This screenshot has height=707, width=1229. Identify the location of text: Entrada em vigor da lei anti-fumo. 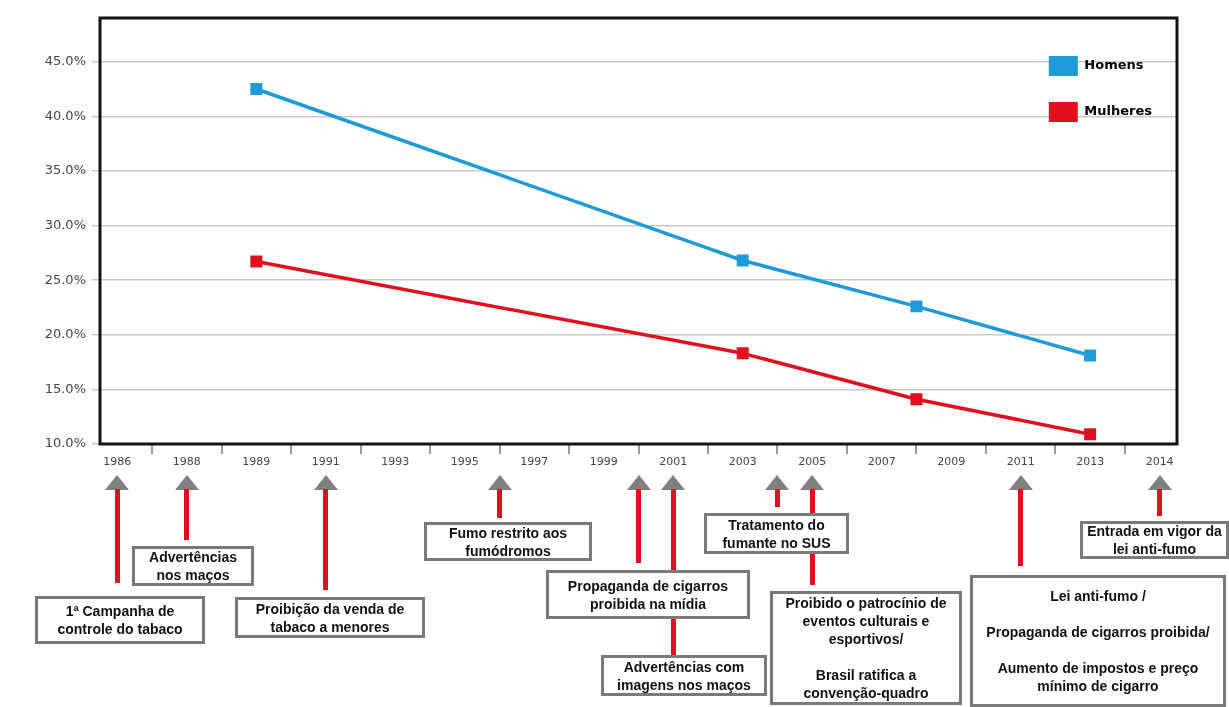
(1154, 540).